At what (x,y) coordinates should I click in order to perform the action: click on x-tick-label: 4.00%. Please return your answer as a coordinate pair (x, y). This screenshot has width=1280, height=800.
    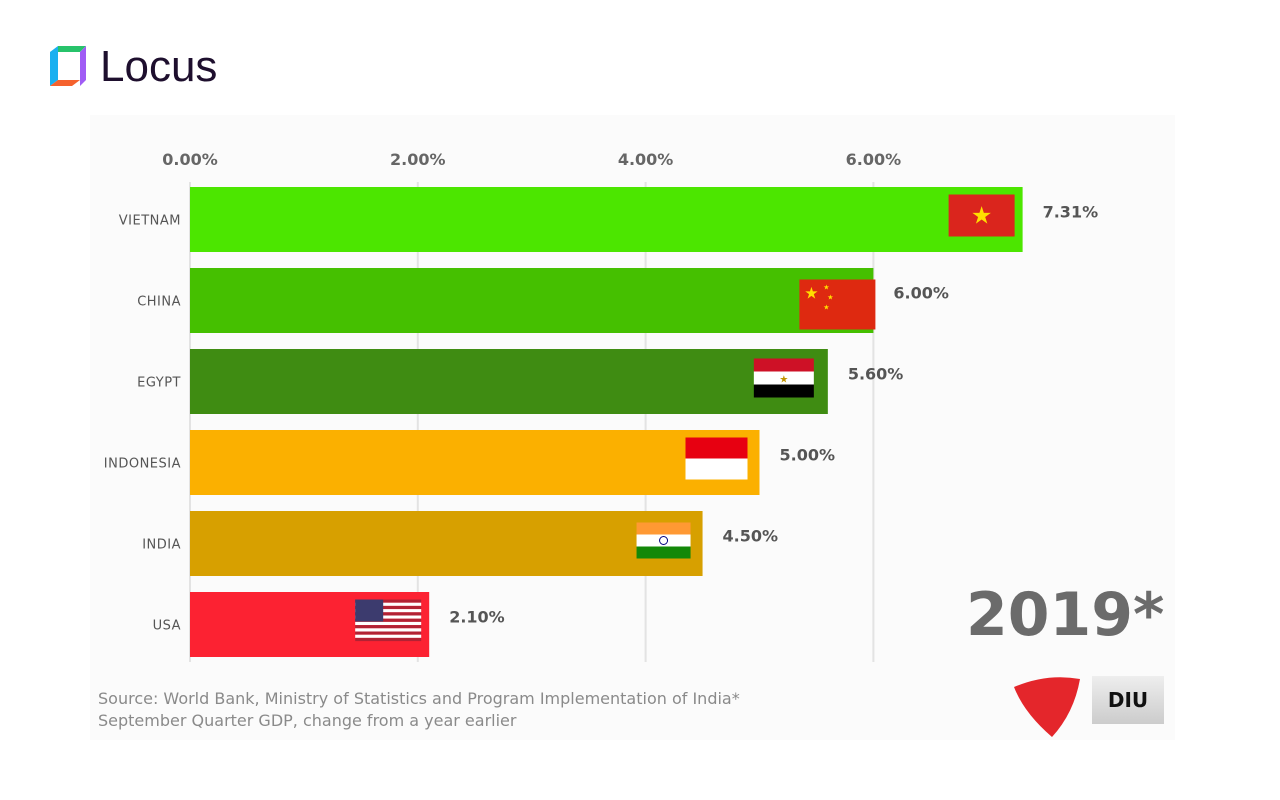
    Looking at the image, I should click on (646, 159).